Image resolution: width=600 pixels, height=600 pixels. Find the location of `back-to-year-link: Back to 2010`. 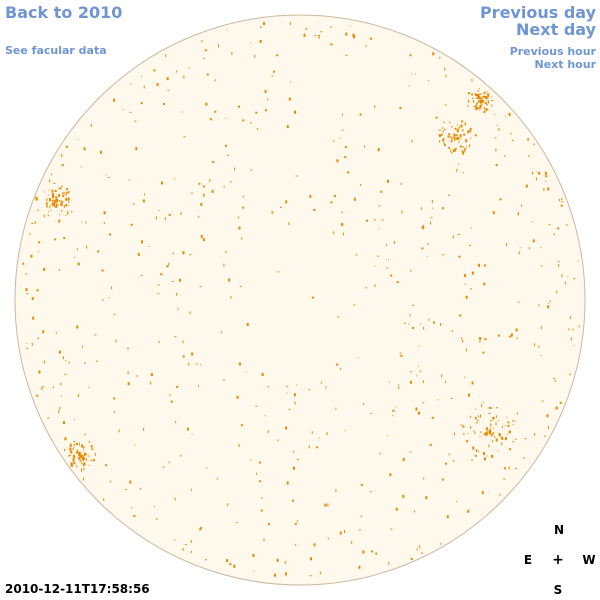

back-to-year-link: Back to 2010 is located at coordinates (64, 12).